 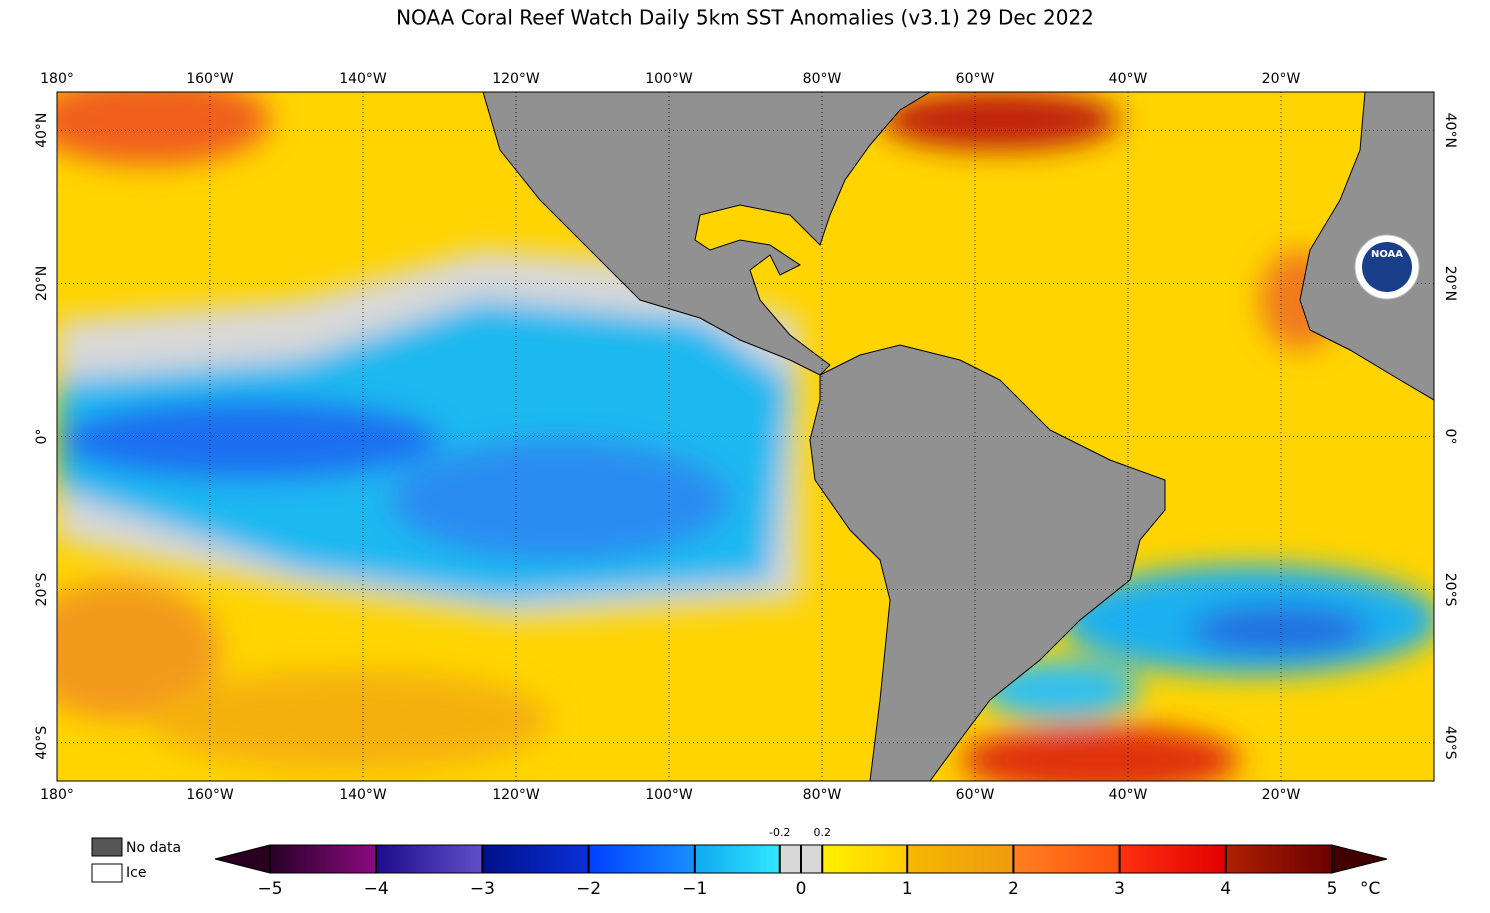 I want to click on colorbar-tick-label: 0.2, so click(x=822, y=832).